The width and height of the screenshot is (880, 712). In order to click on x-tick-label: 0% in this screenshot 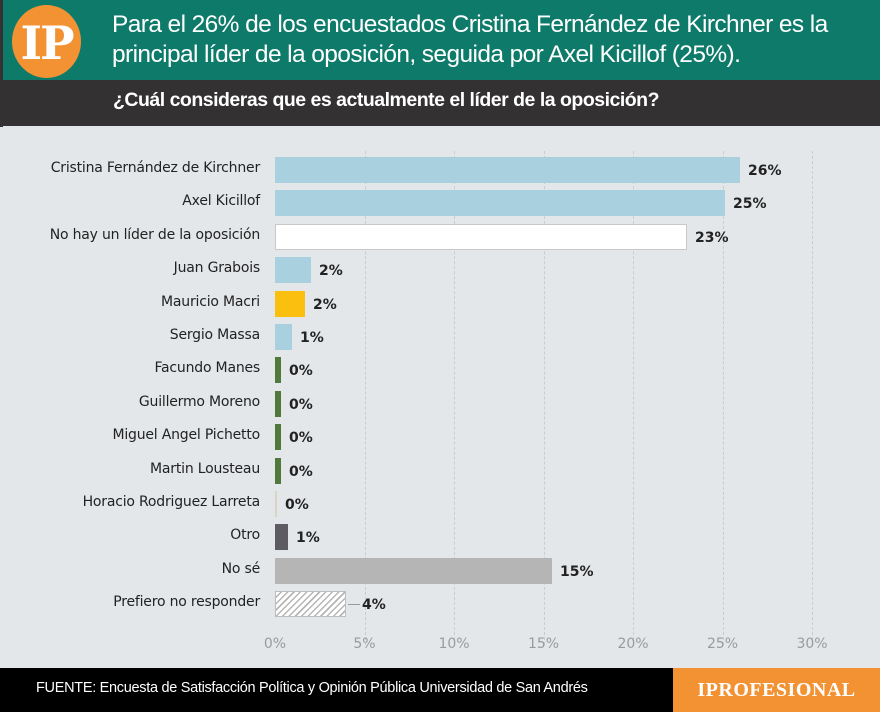, I will do `click(275, 644)`.